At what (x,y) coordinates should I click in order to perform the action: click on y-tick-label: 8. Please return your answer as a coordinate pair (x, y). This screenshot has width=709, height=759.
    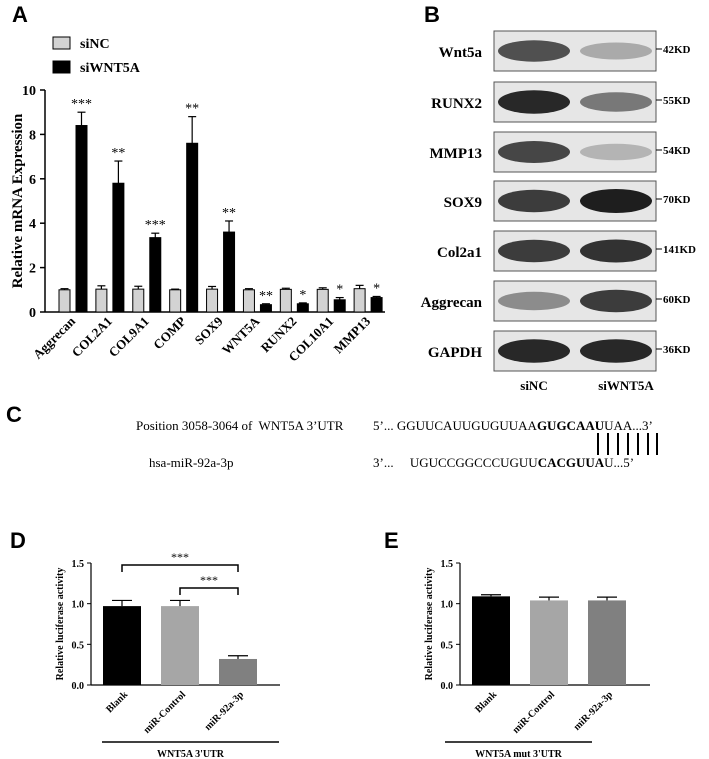
    Looking at the image, I should click on (32, 135).